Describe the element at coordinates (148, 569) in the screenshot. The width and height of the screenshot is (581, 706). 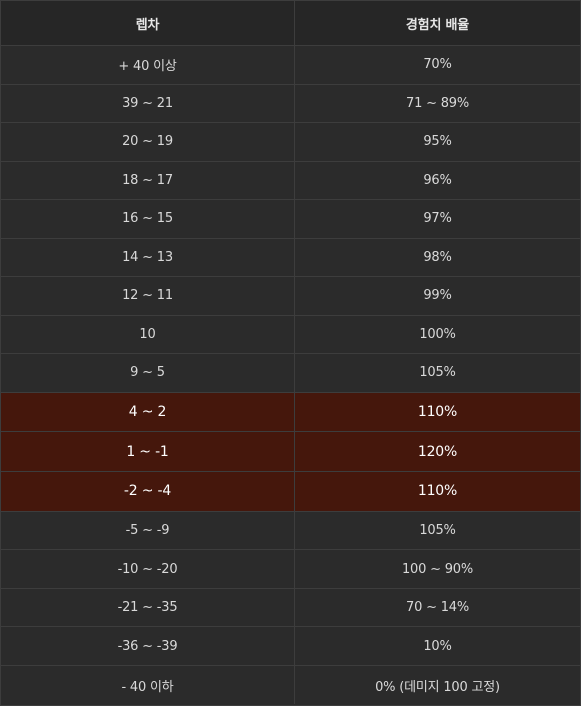
I see `level-diff-cell: -10 ~ -20` at that location.